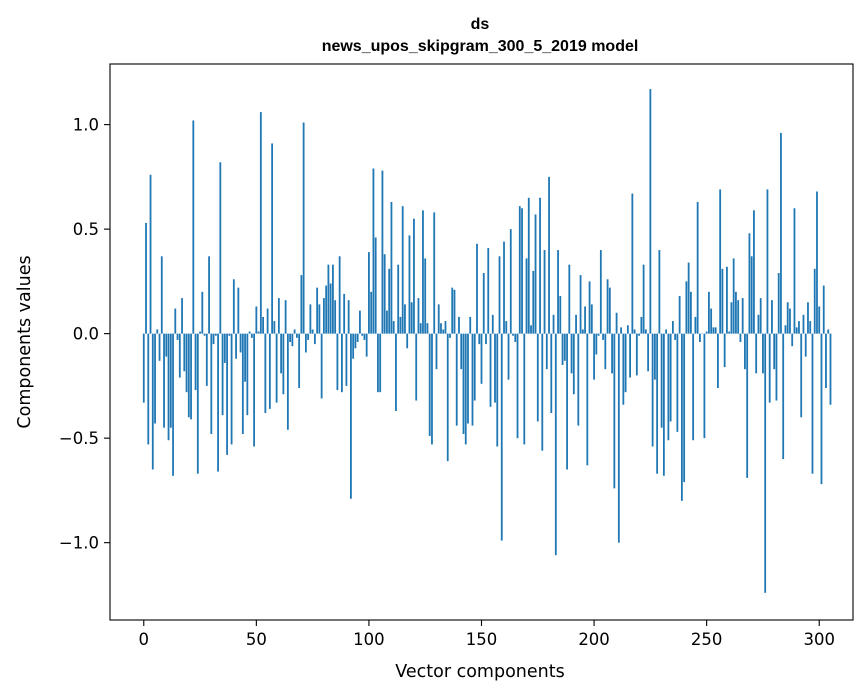 The width and height of the screenshot is (867, 696). Describe the element at coordinates (79, 438) in the screenshot. I see `y-tick-label: −0.5` at that location.